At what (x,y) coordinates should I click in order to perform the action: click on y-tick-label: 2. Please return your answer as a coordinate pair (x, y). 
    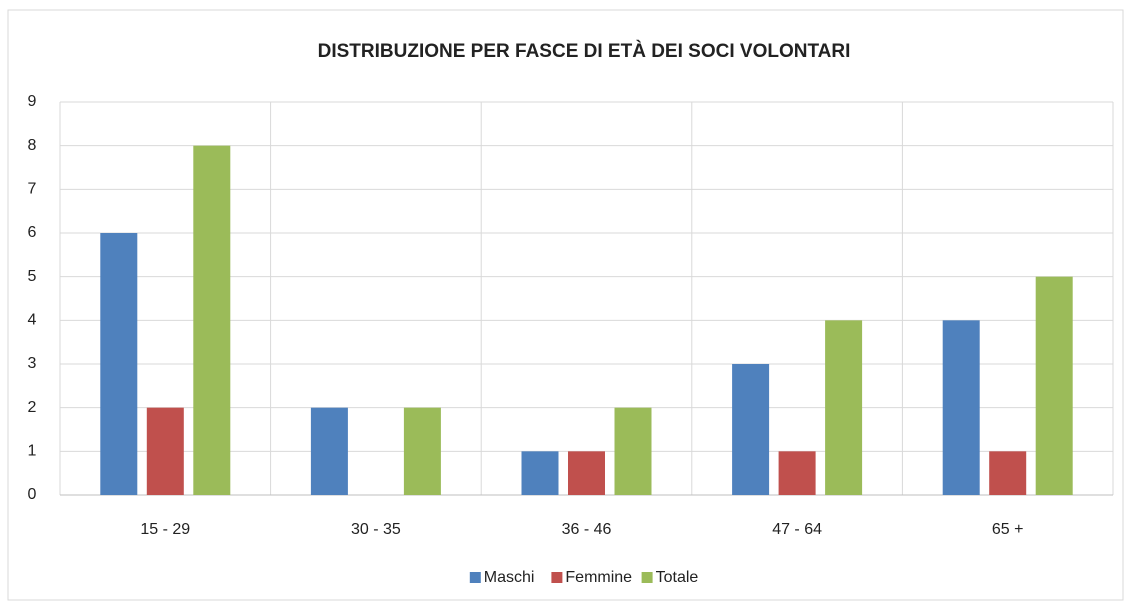
    Looking at the image, I should click on (32, 407).